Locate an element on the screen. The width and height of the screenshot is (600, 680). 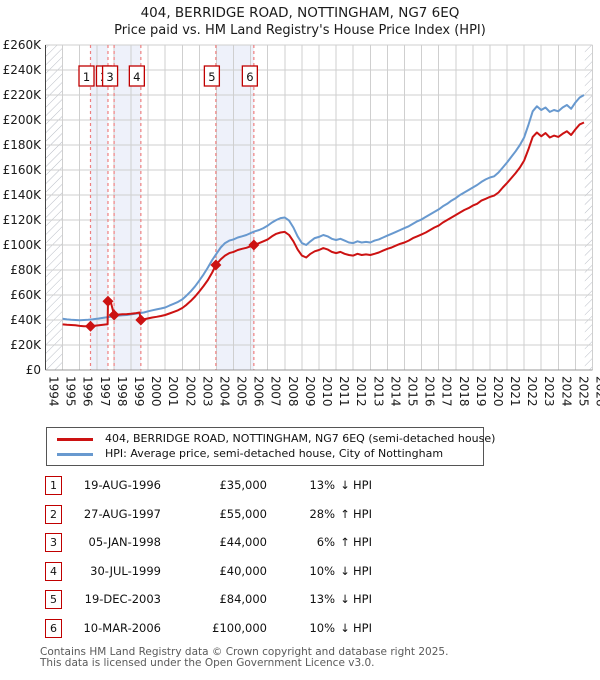
x-tick-label: 2000 is located at coordinates (156, 391).